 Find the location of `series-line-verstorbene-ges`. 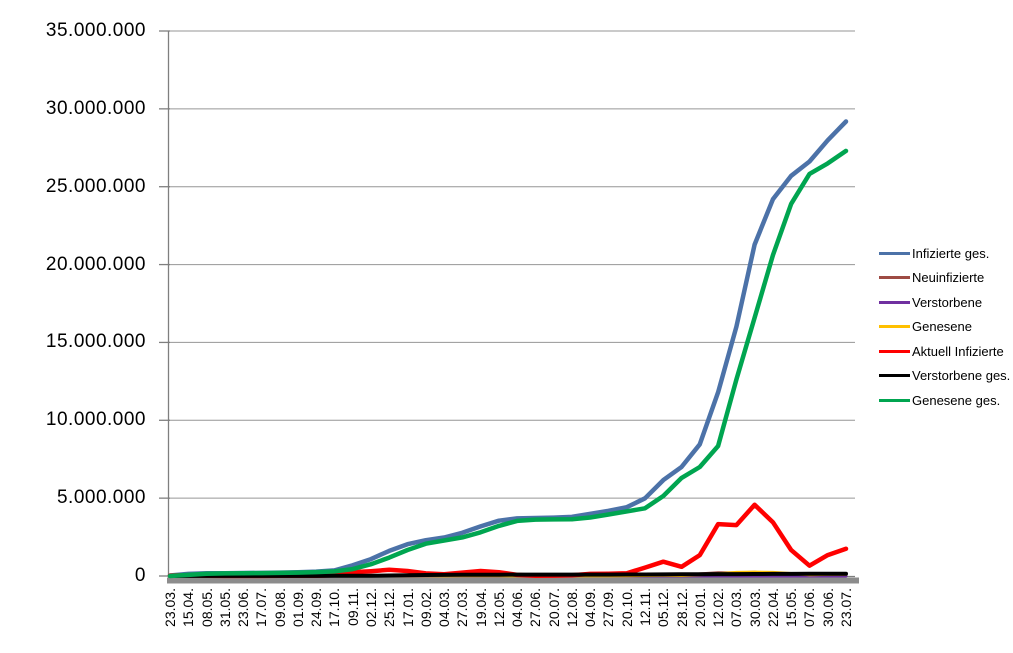

series-line-verstorbene-ges is located at coordinates (508, 574).